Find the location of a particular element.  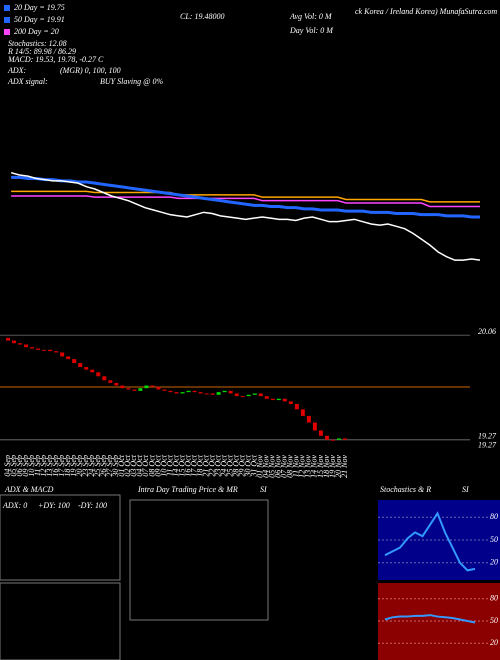

macd-panel is located at coordinates (60, 621).